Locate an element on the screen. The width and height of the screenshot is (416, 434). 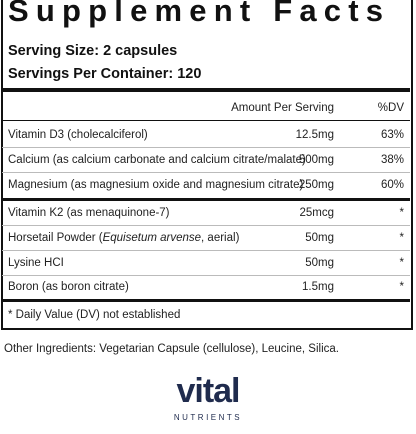
daily-value: 60% is located at coordinates (392, 185).